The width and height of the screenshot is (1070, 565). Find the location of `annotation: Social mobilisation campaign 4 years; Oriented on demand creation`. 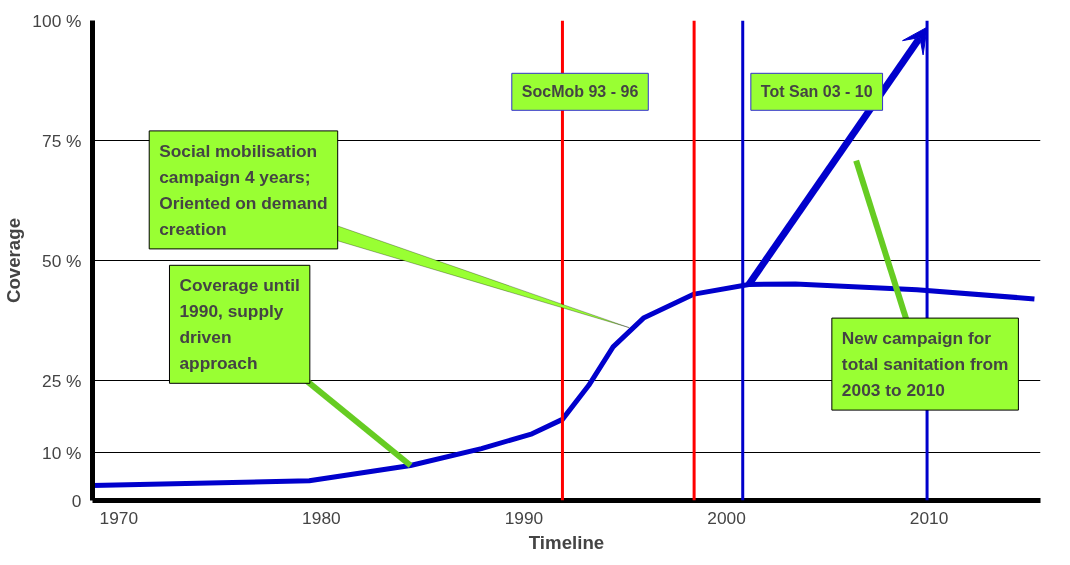

annotation: Social mobilisation campaign 4 years; Oriented on demand creation is located at coordinates (243, 189).